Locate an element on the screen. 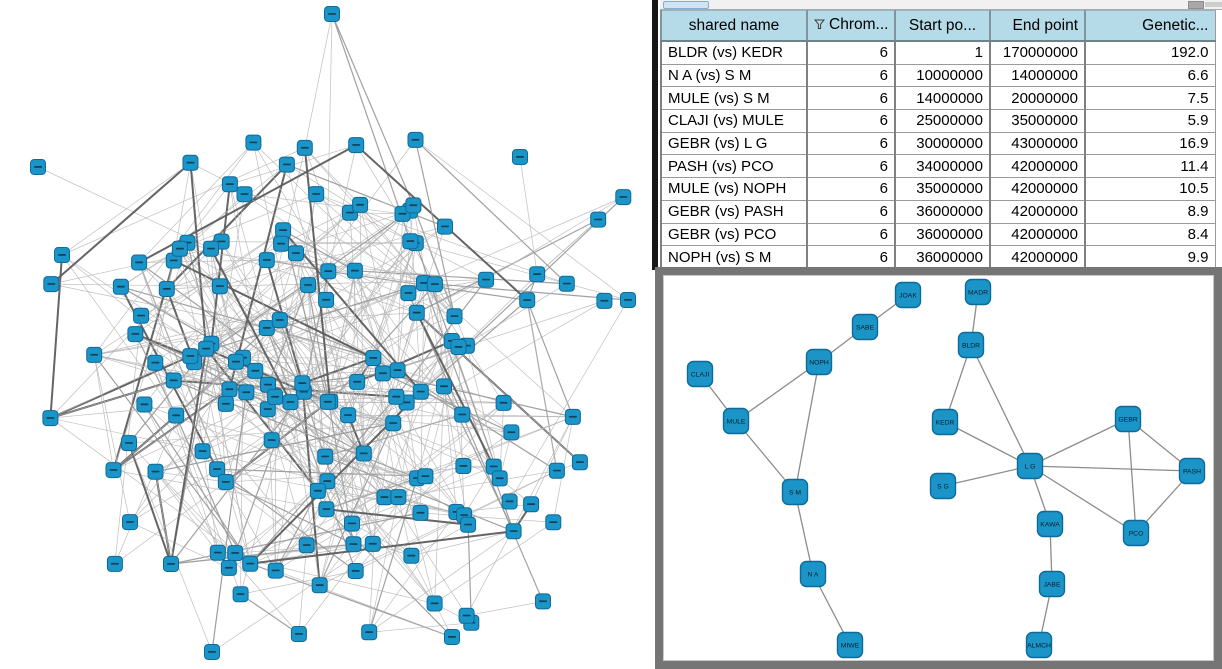 The width and height of the screenshot is (1222, 669). table-cell: 14000000 is located at coordinates (942, 98).